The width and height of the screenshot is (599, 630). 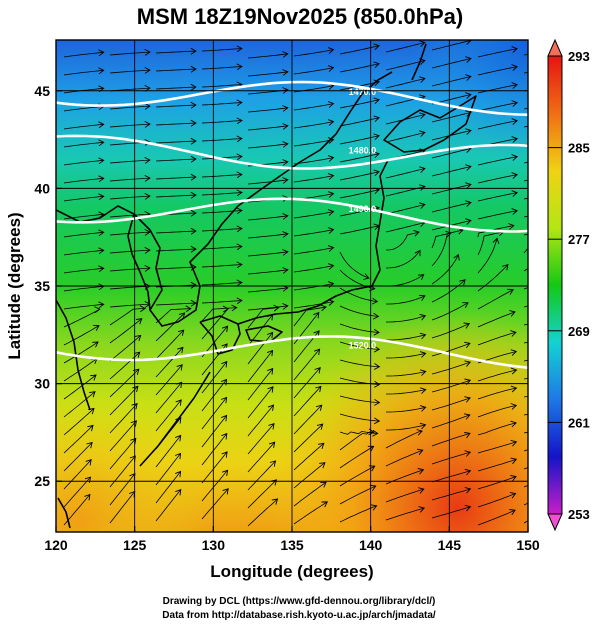 What do you see at coordinates (450, 545) in the screenshot?
I see `x-tick-label: 145` at bounding box center [450, 545].